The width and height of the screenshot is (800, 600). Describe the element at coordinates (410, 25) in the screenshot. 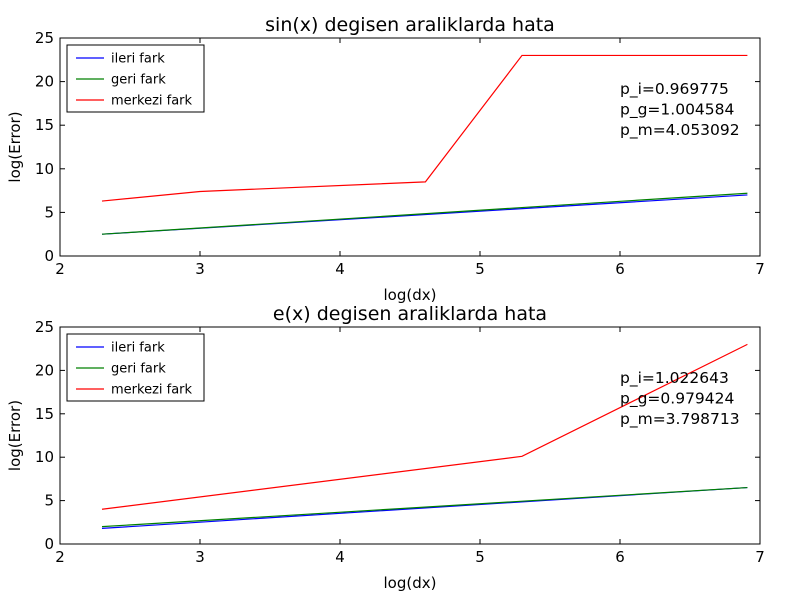

I see `chart-title: sin(x) degisen araliklarda hata` at that location.